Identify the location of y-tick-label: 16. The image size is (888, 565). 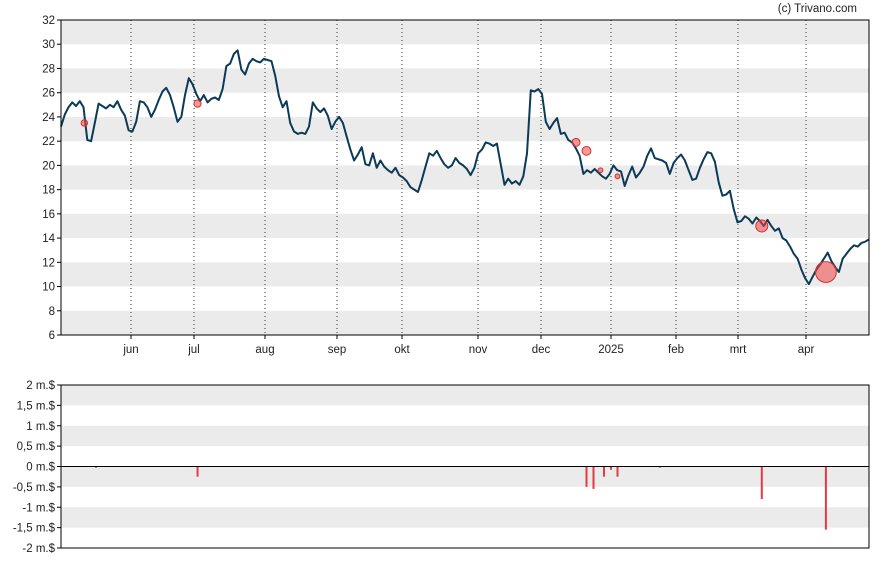
(48, 215).